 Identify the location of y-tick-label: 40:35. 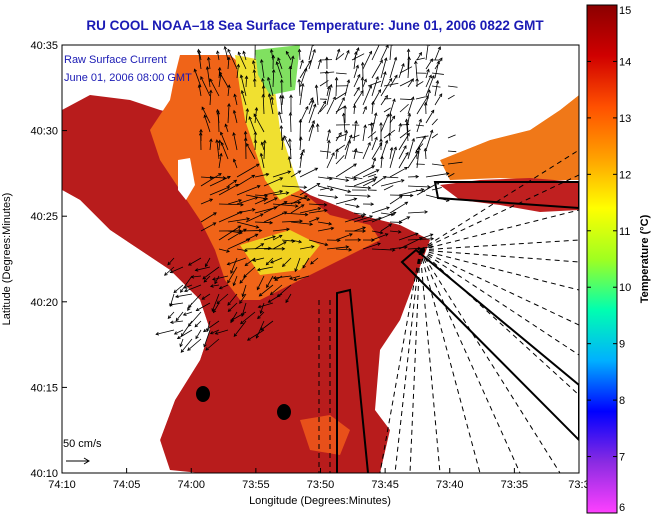
(44, 46).